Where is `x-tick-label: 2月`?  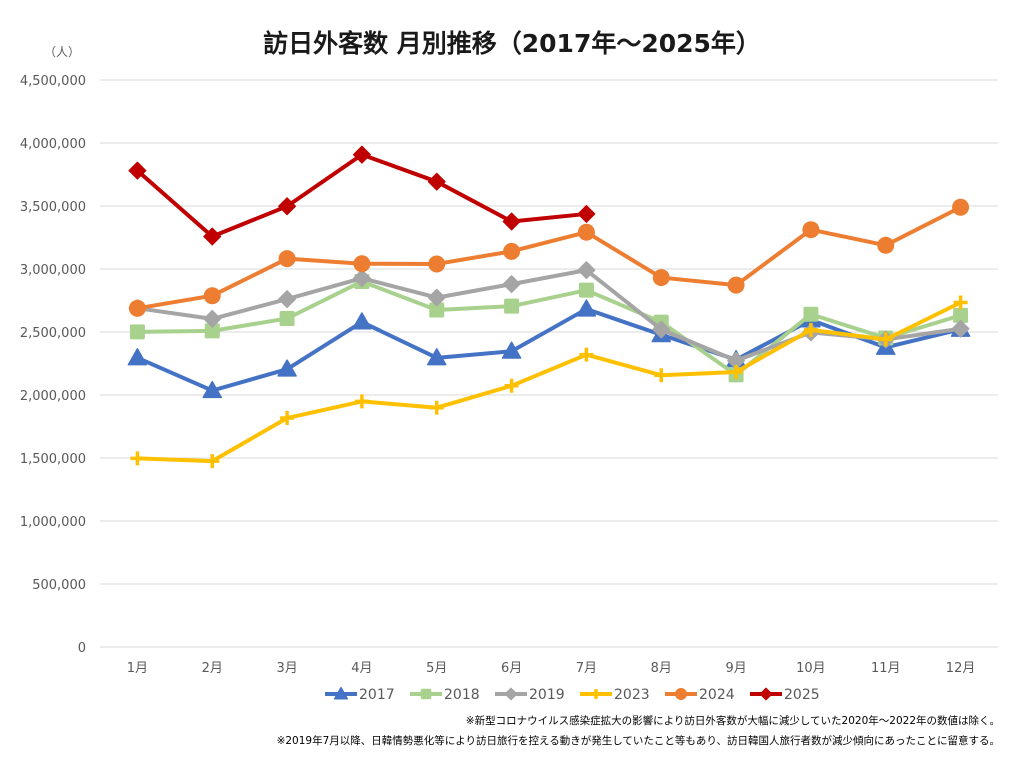 x-tick-label: 2月 is located at coordinates (212, 668).